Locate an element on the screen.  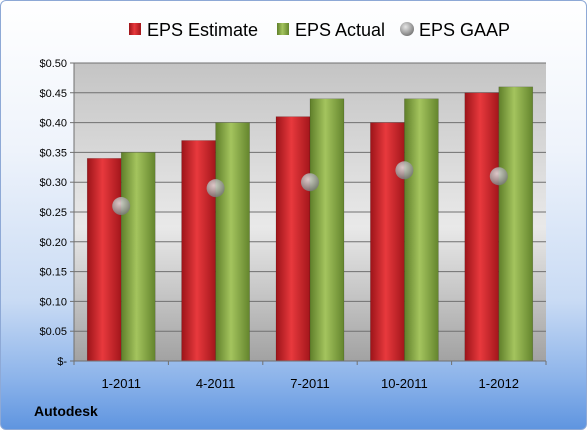
bar-eps-estimate-4-2011 is located at coordinates (198, 251).